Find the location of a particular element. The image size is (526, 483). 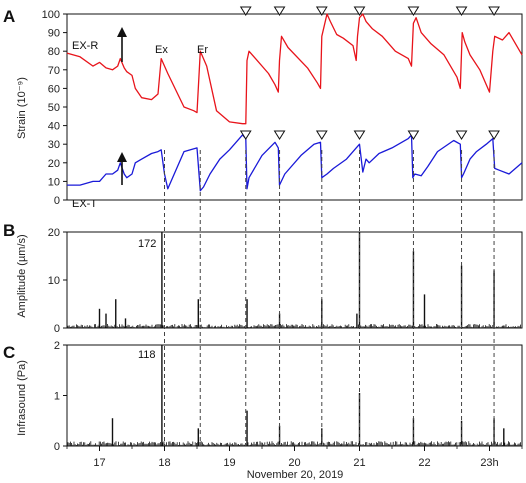

label-ex-t: EX-T is located at coordinates (84, 204).